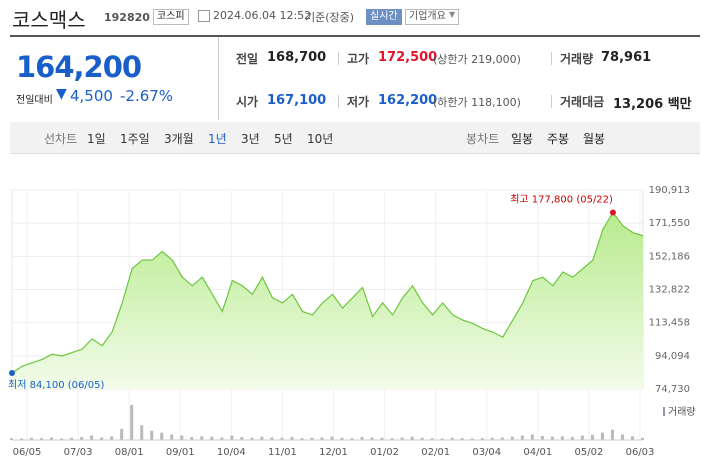 This screenshot has width=702, height=460. Describe the element at coordinates (355, 138) in the screenshot. I see `tab-bar` at that location.